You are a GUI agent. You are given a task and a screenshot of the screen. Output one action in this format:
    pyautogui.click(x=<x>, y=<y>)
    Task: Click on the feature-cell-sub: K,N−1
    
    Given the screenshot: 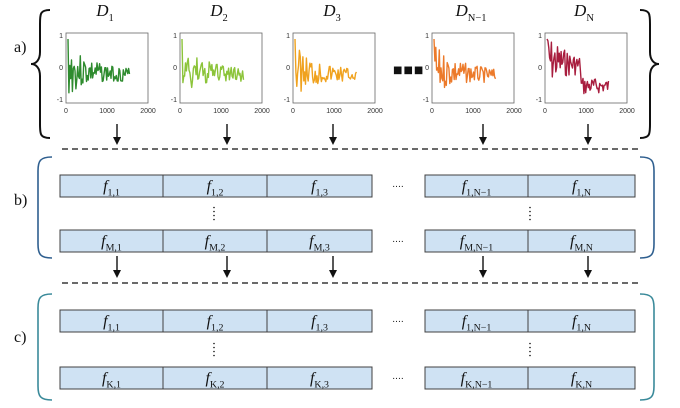 What is the action you would take?
    pyautogui.click(x=478, y=384)
    